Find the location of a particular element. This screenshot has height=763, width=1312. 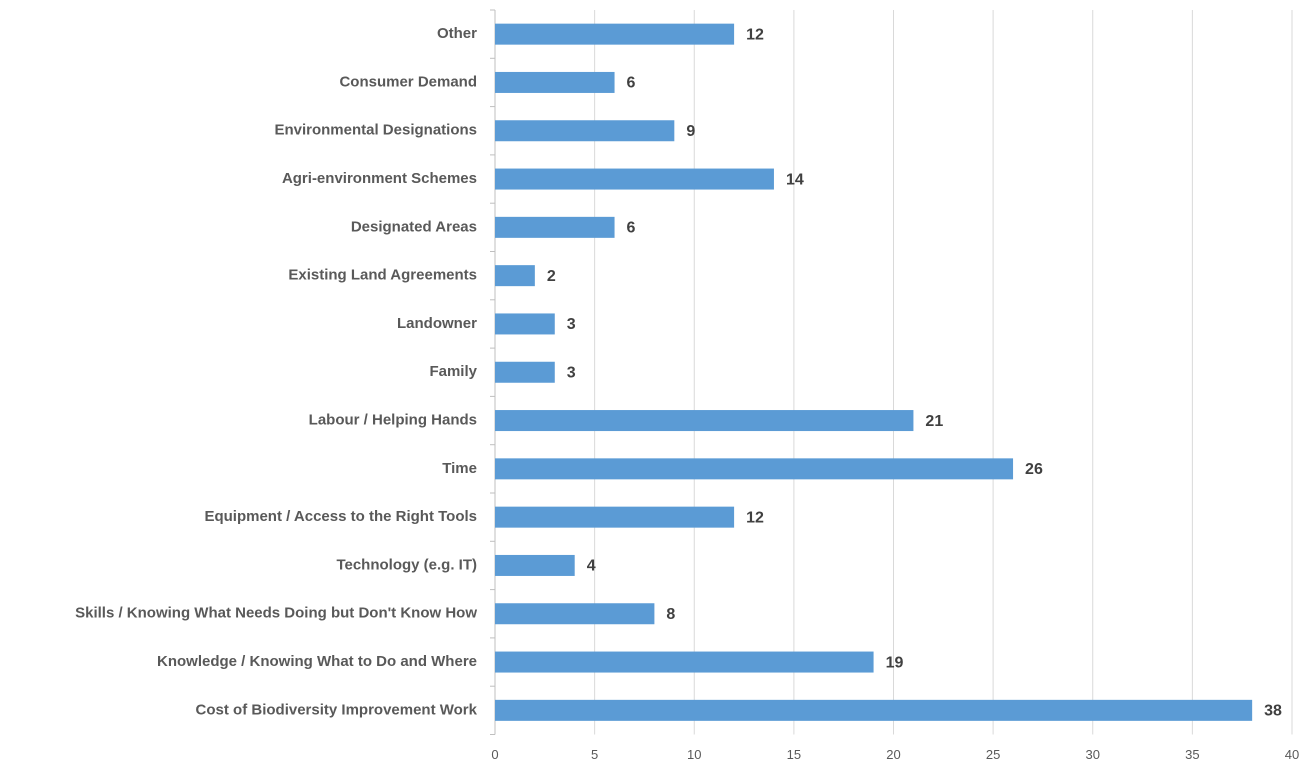

y-tick-label: Cost of Biodiversity Improvement Work is located at coordinates (337, 709).